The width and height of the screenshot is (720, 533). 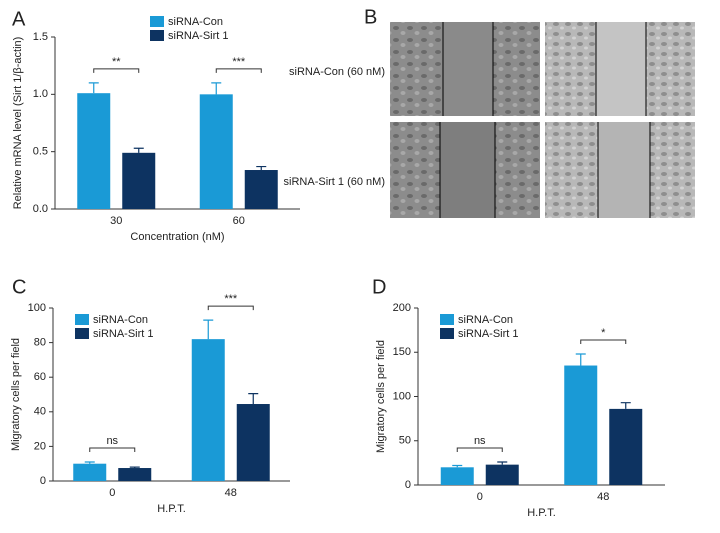 I want to click on y-tick-label: 200, so click(x=402, y=308).